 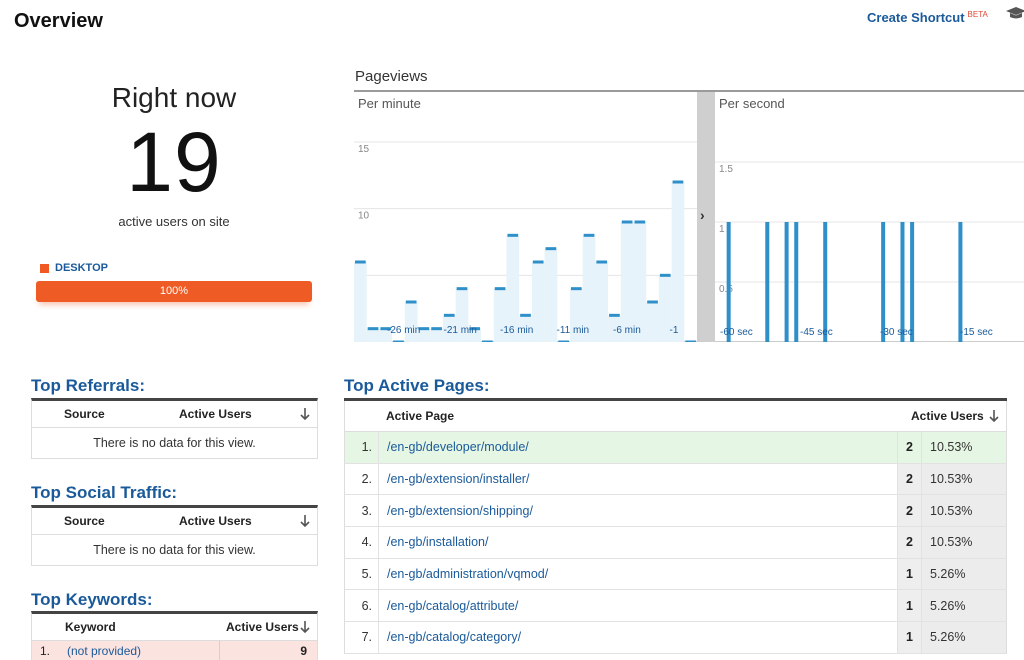 What do you see at coordinates (104, 651) in the screenshot?
I see `keyword-link: (not provided)` at bounding box center [104, 651].